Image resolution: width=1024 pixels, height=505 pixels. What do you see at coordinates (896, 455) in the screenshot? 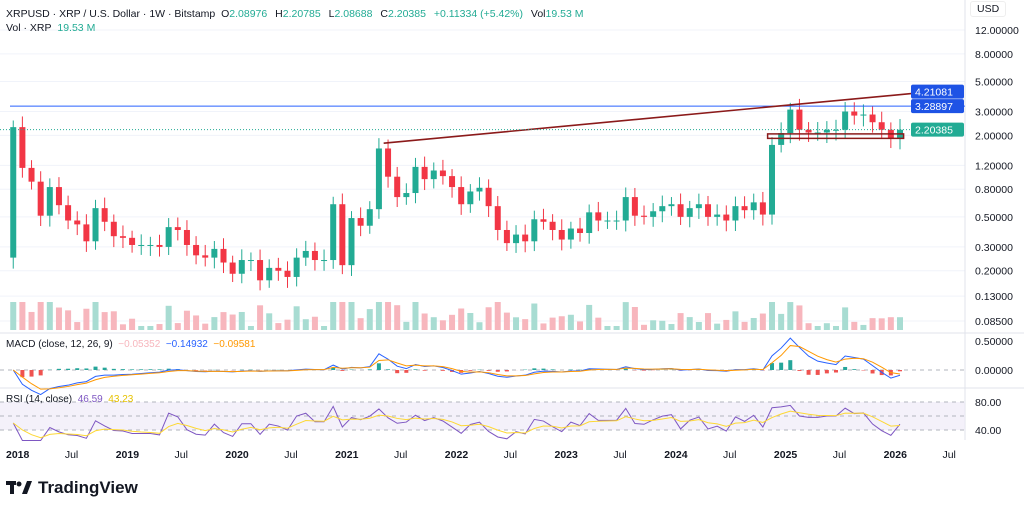
I see `time-tick-label: 2026` at bounding box center [896, 455].